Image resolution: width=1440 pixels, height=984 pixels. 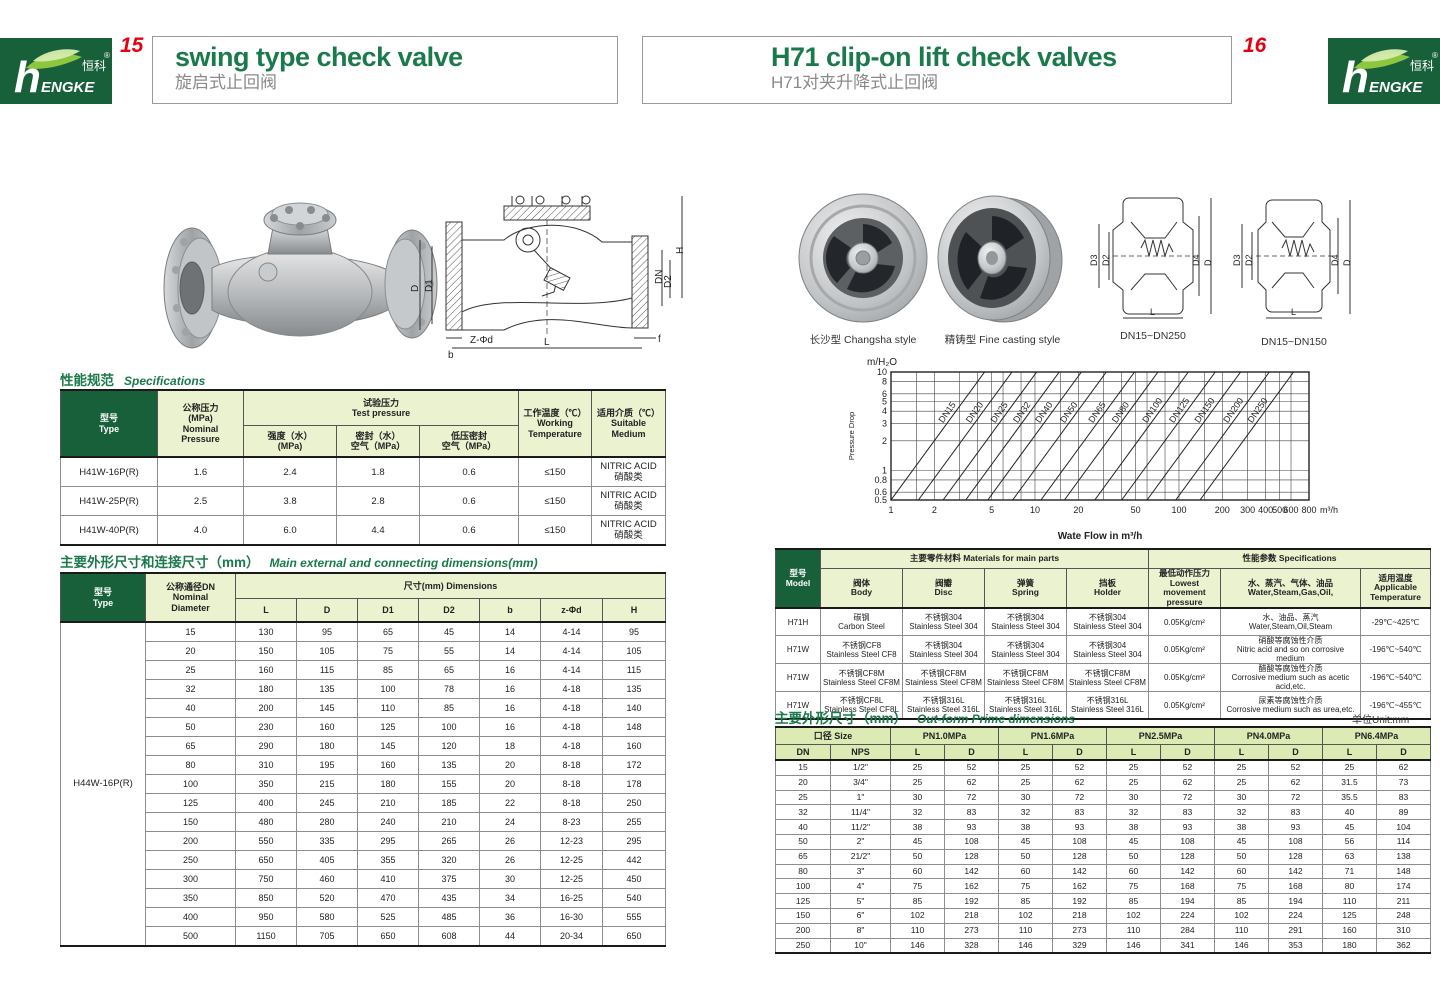 I want to click on table-cell: 410, so click(x=388, y=879).